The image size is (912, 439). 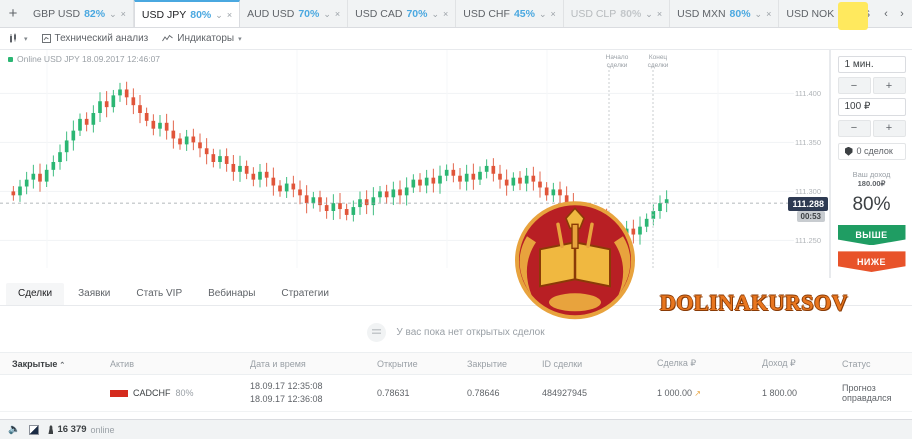 What do you see at coordinates (61, 365) in the screenshot?
I see `sort-caret-icon: ⌃` at bounding box center [61, 365].